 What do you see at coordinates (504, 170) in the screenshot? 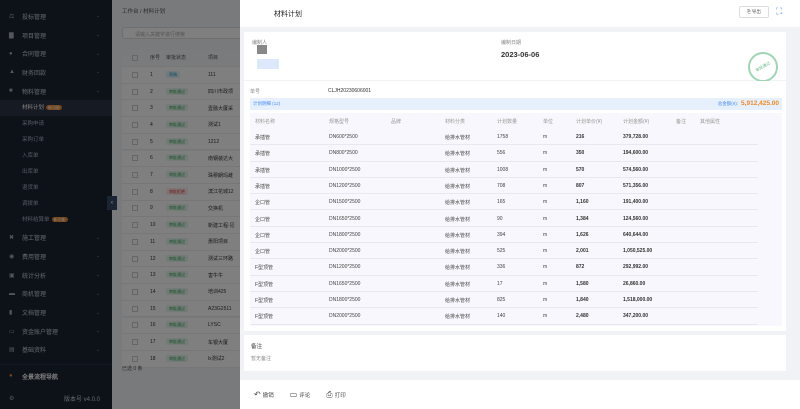
I see `table-row: 承插管 DN1000*2500 给排水管材 1008 m 570 574,560.00` at bounding box center [504, 170].